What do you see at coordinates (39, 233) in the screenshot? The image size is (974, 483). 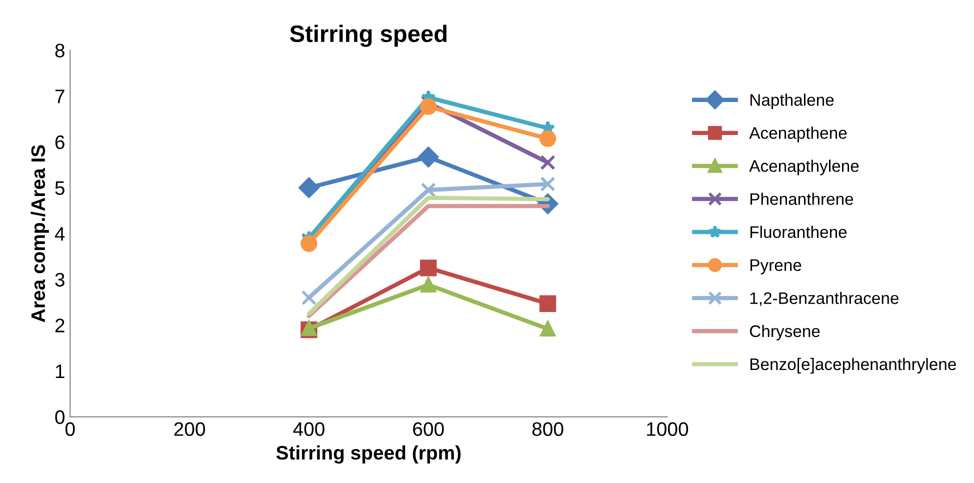 I see `y-axis-title: Area comp./Area IS` at bounding box center [39, 233].